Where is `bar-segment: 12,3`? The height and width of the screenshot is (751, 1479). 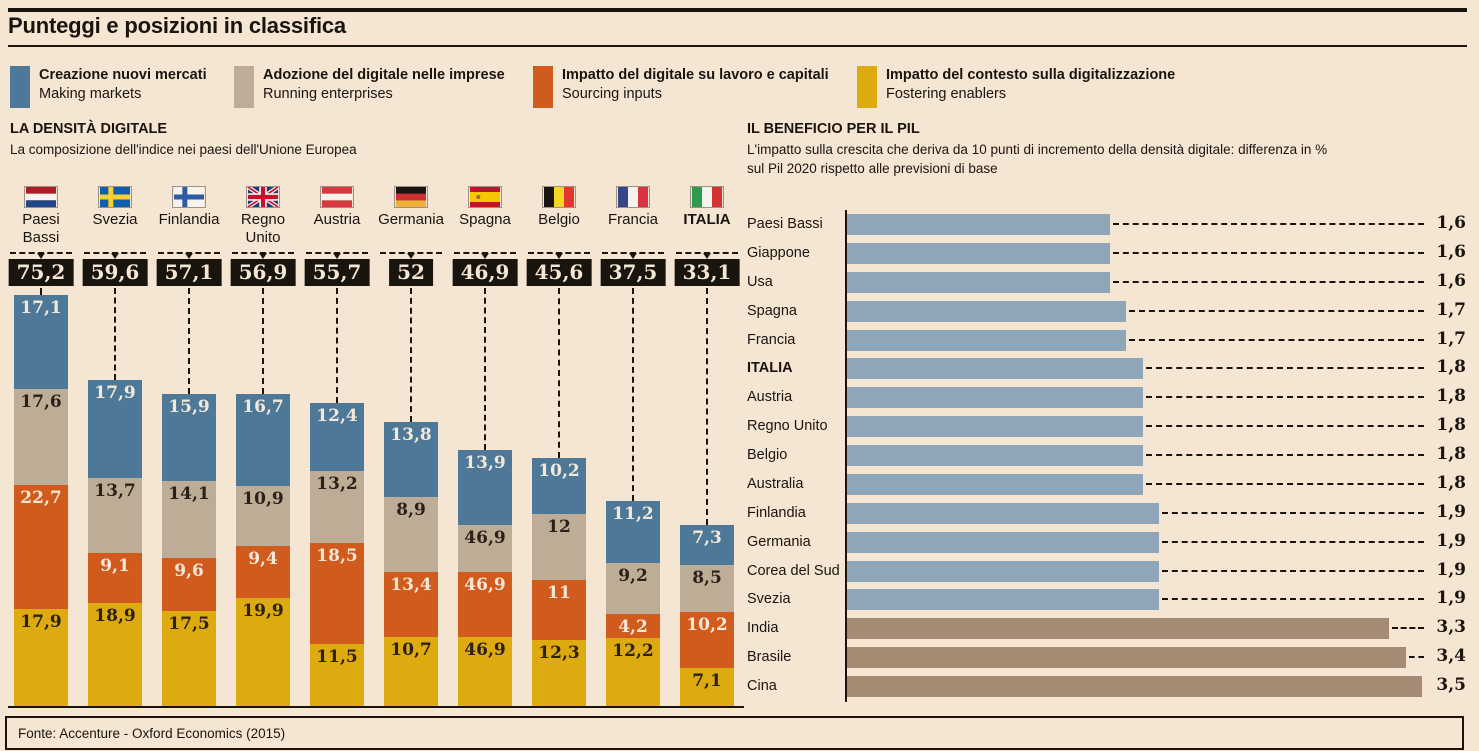
bar-segment: 12,3 is located at coordinates (559, 673).